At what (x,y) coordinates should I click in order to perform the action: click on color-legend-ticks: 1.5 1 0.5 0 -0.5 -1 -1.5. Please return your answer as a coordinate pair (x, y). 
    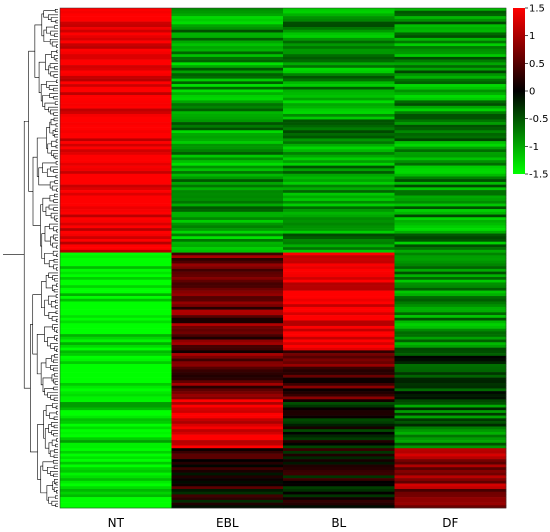
    Looking at the image, I should click on (537, 92).